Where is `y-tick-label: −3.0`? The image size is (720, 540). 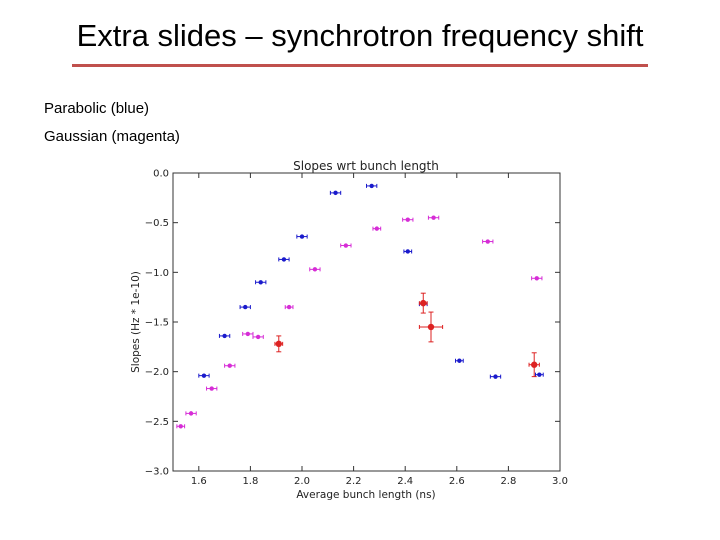
y-tick-label: −3.0 is located at coordinates (157, 472).